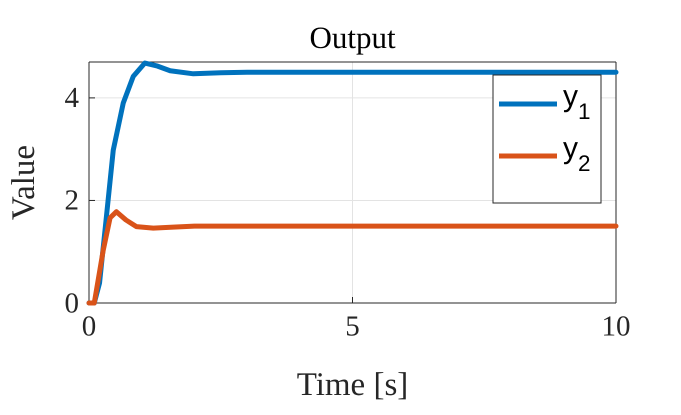 This screenshot has height=415, width=681. Describe the element at coordinates (71, 200) in the screenshot. I see `y-tick-label: 2` at that location.